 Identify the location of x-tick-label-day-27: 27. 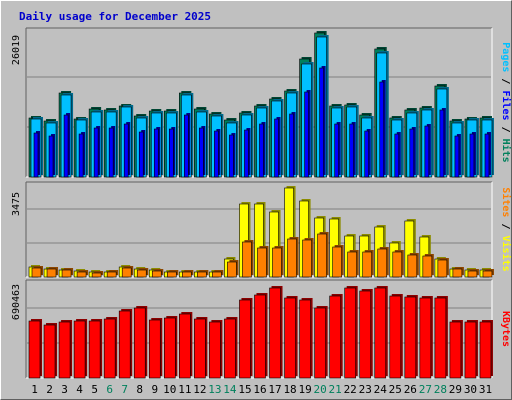
(425, 389).